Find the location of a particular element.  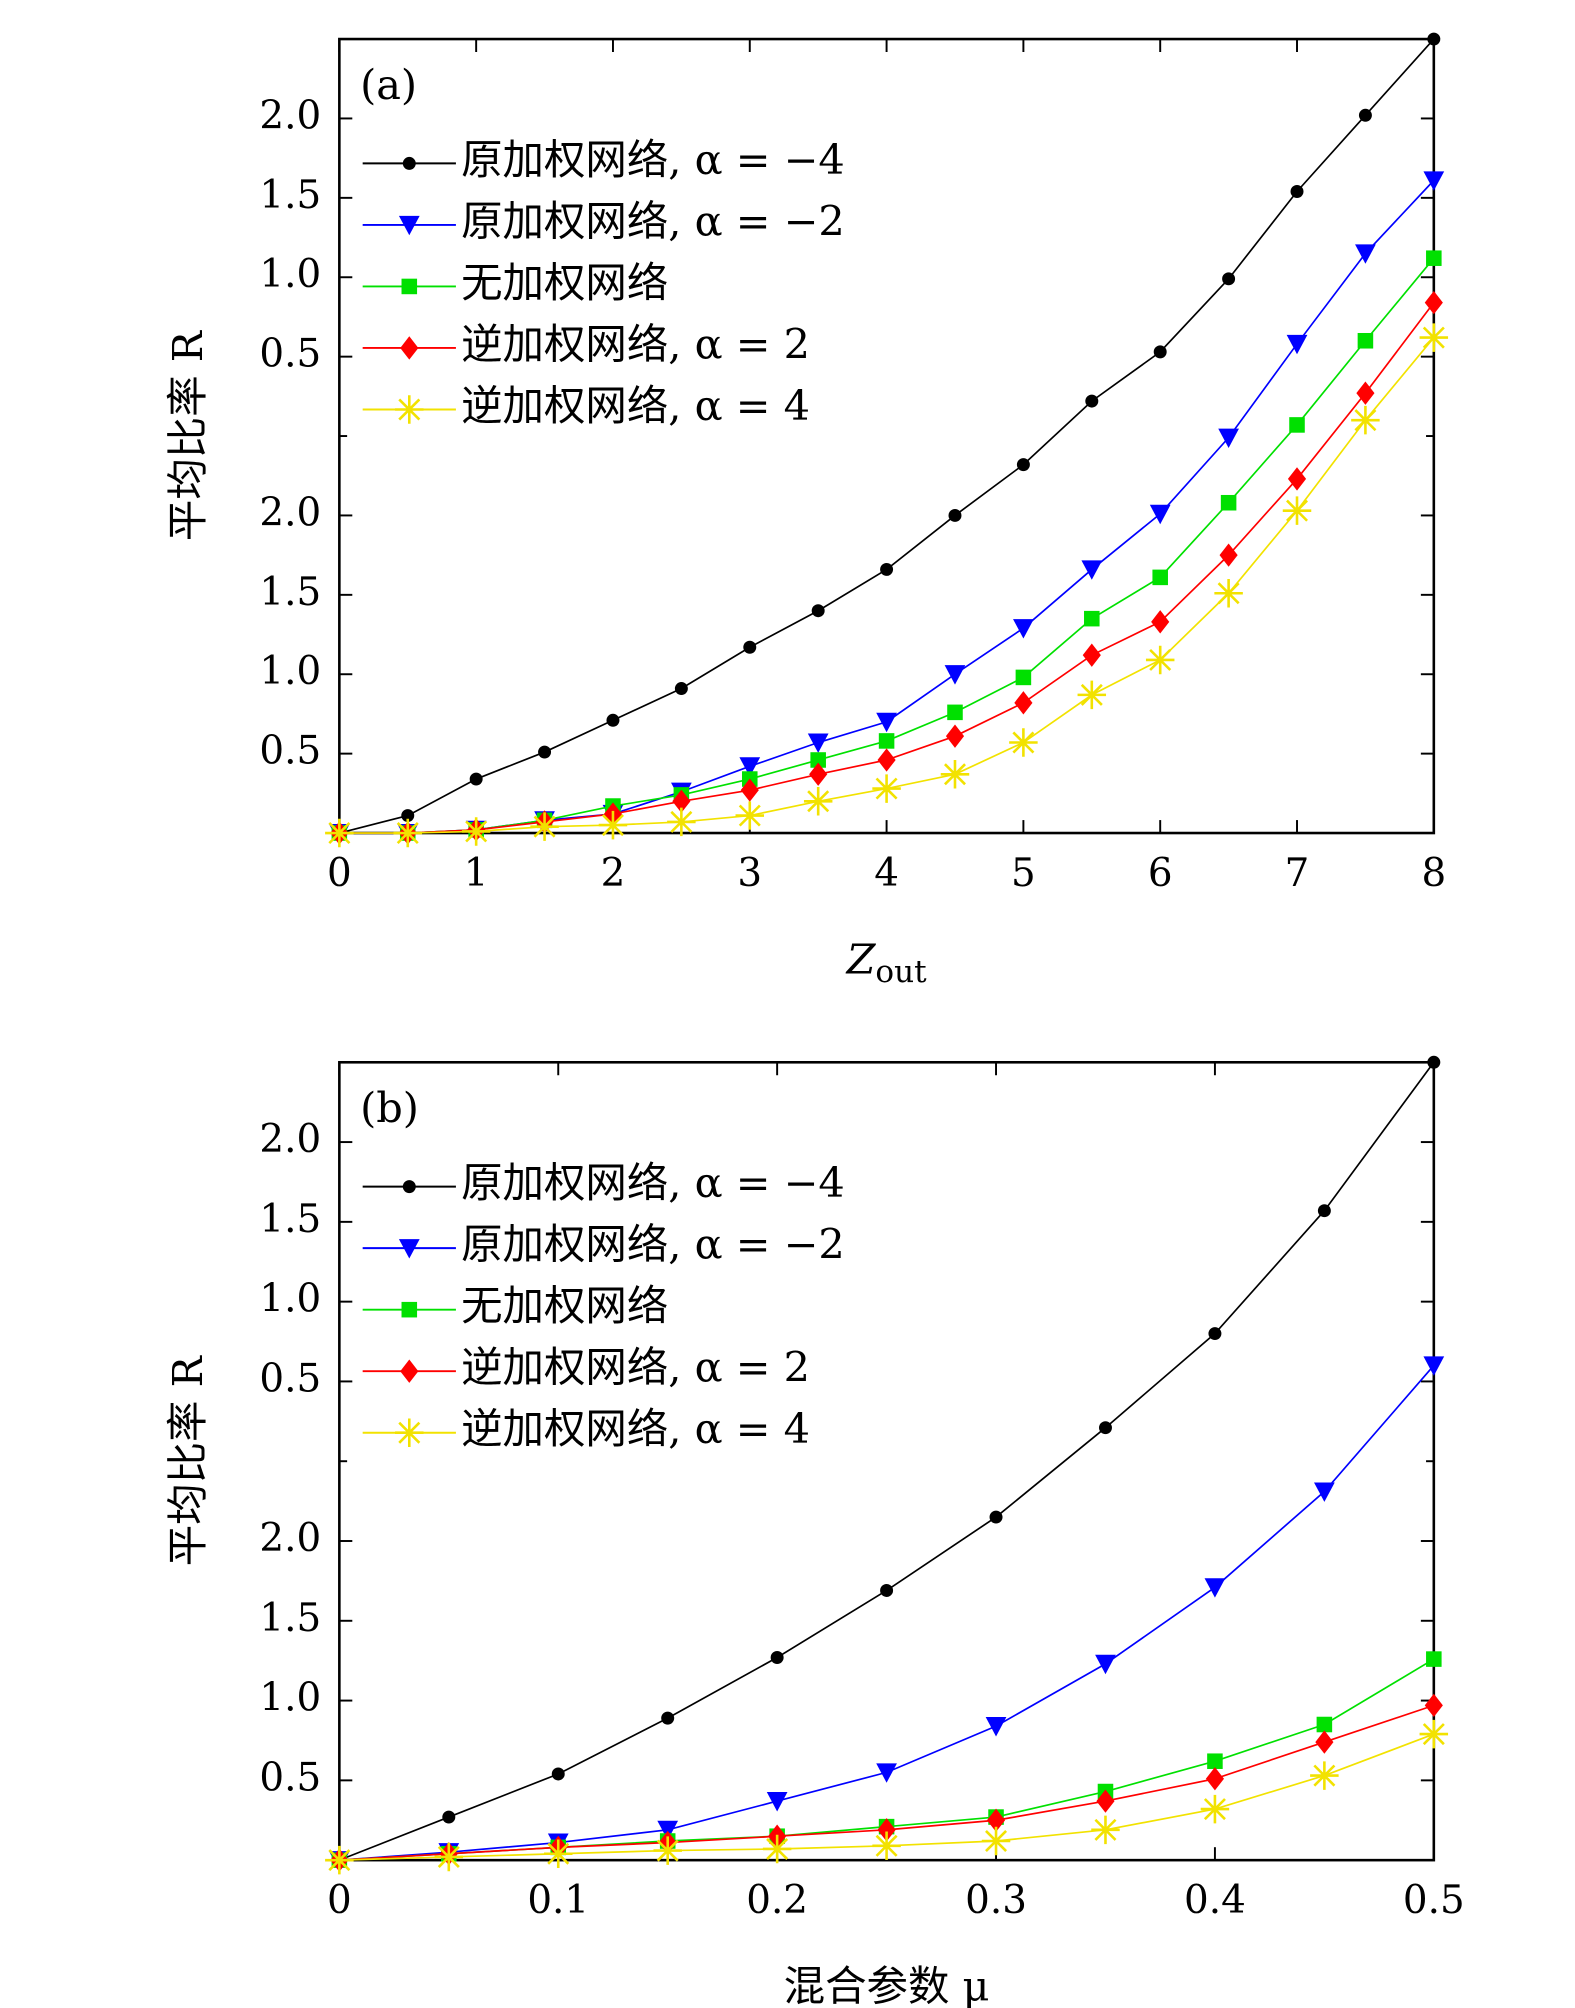

x-axis-label-main: Z is located at coordinates (861, 959).